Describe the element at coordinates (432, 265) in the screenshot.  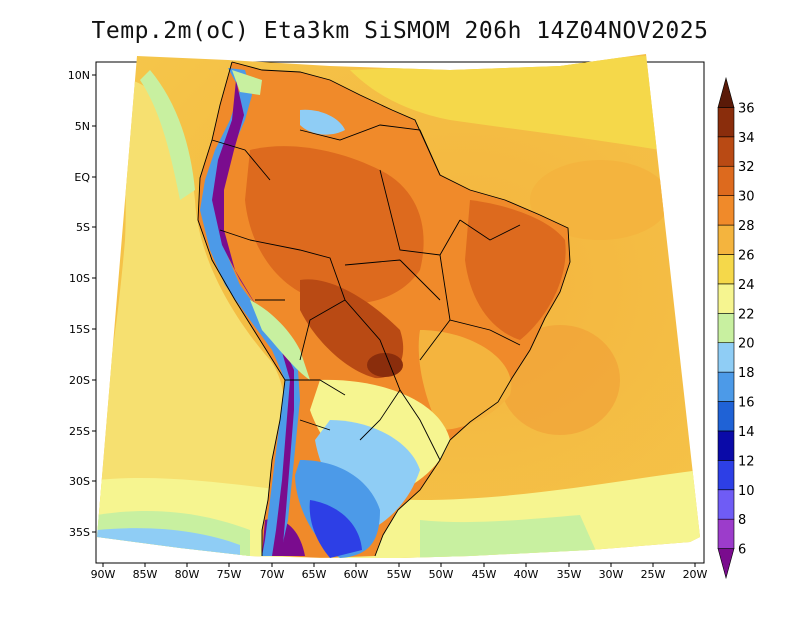
I see `state-borders` at that location.